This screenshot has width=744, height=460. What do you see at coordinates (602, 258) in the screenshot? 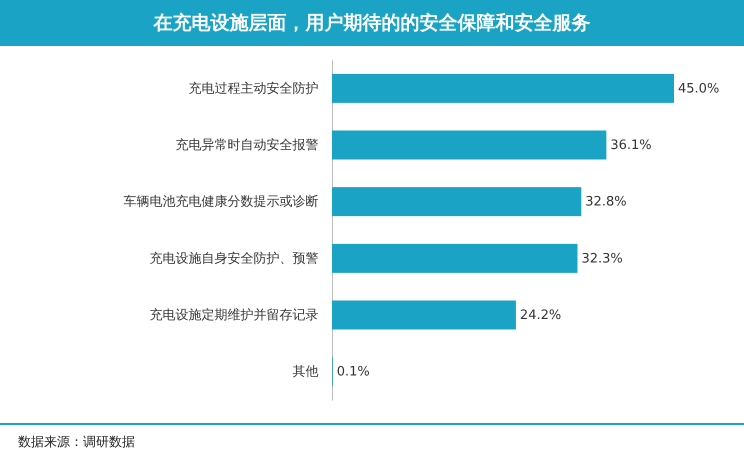
I see `data-label: 32.3%` at bounding box center [602, 258].